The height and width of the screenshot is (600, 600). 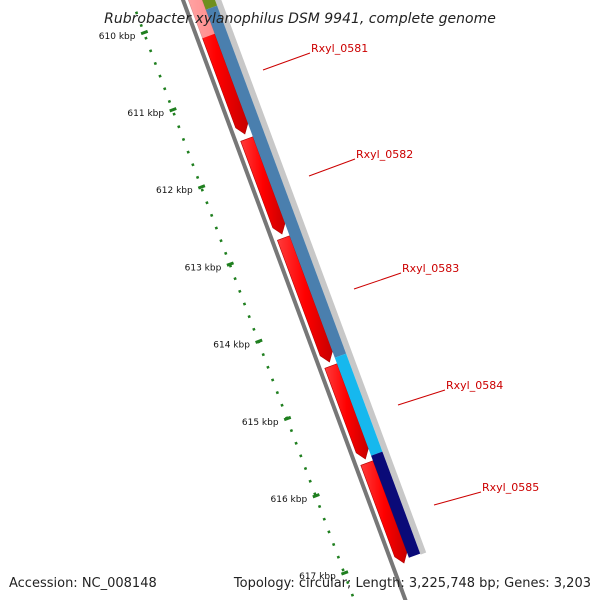 I want to click on gene-label: Rxyl_0585, so click(x=510, y=487).